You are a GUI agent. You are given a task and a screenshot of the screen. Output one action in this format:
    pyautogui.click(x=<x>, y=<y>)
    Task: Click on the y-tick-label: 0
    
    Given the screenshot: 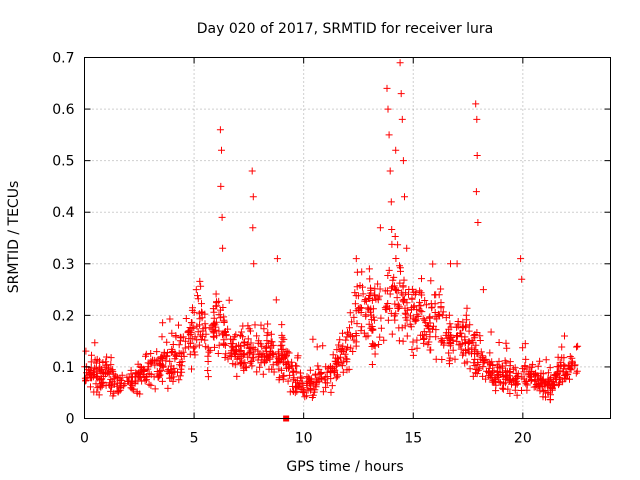 What is the action you would take?
    pyautogui.click(x=70, y=420)
    